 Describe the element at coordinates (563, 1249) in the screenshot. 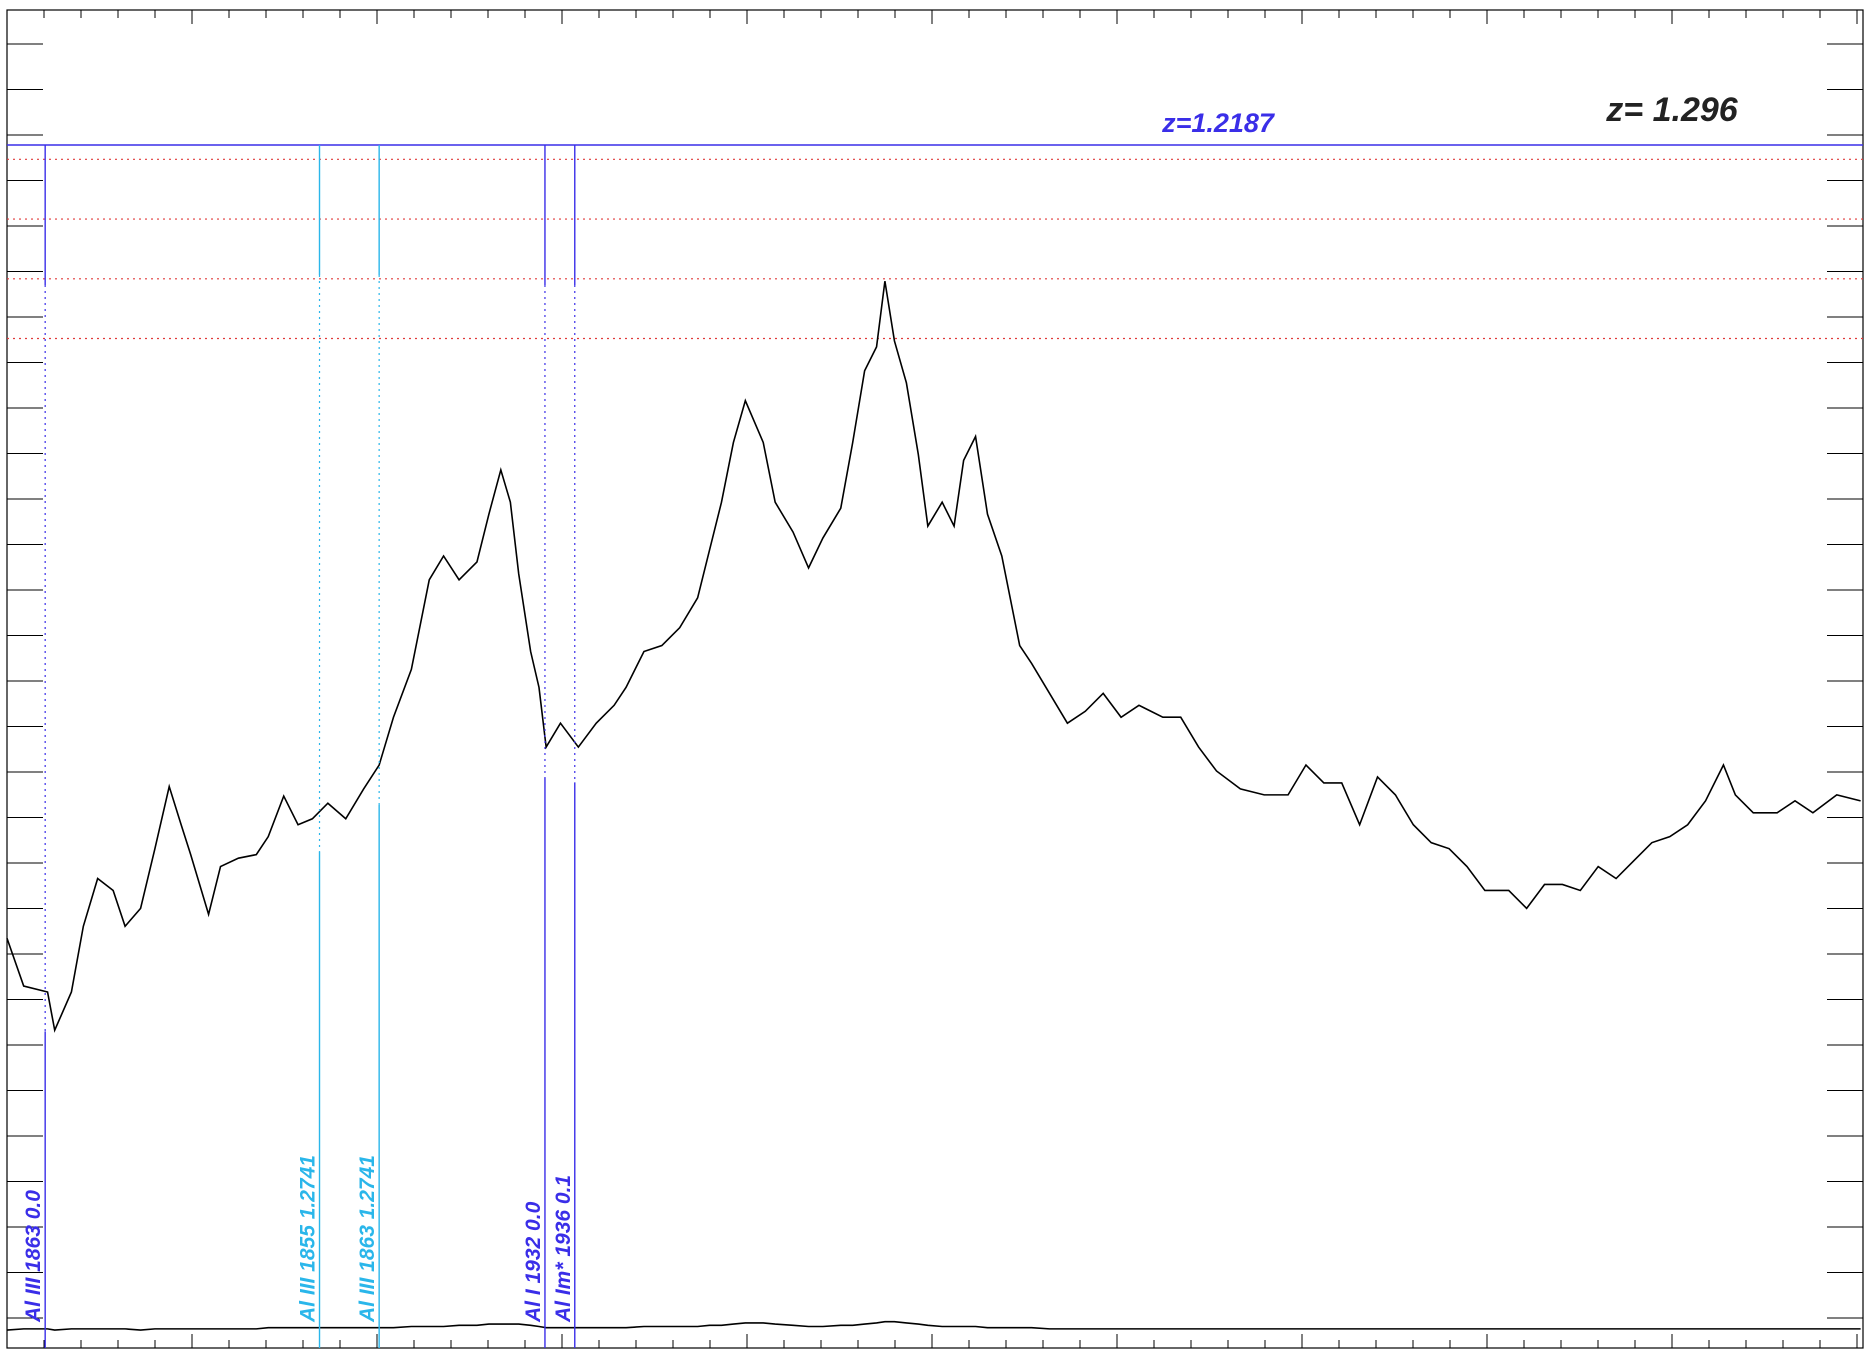

I see `marker-label: Al Im* 1936 0.1` at that location.